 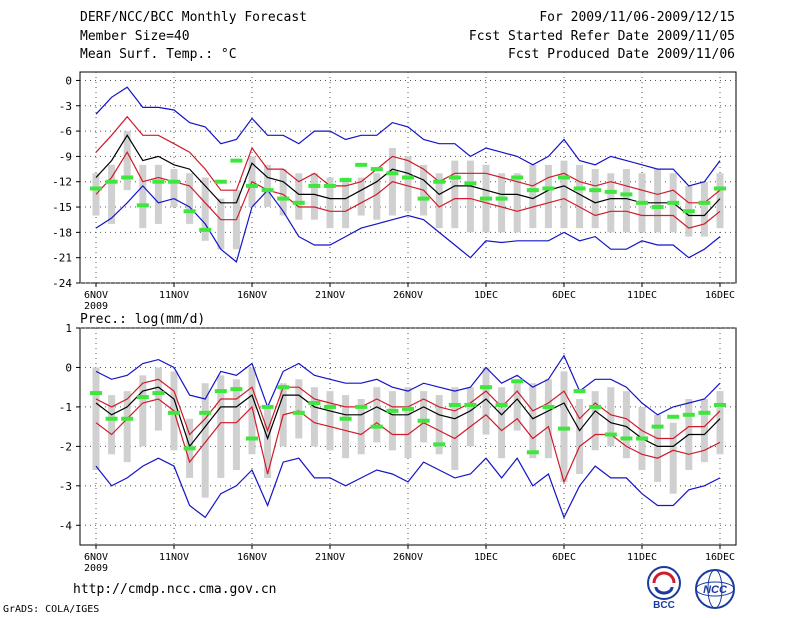 I want to click on prec-ytick-label: 0, so click(x=68, y=367).